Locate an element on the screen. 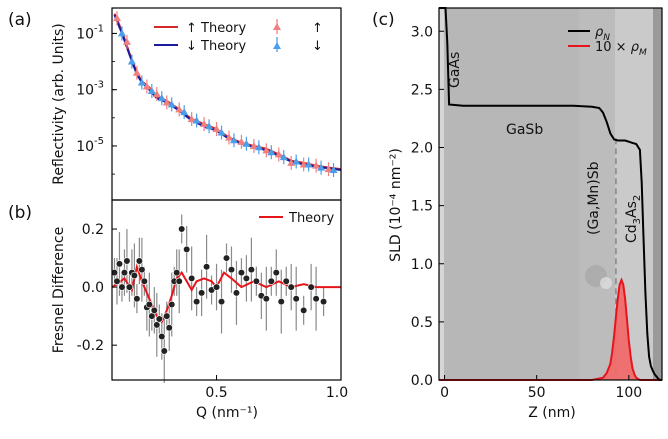  y-tick-label: 10⁻³ is located at coordinates (90, 89).